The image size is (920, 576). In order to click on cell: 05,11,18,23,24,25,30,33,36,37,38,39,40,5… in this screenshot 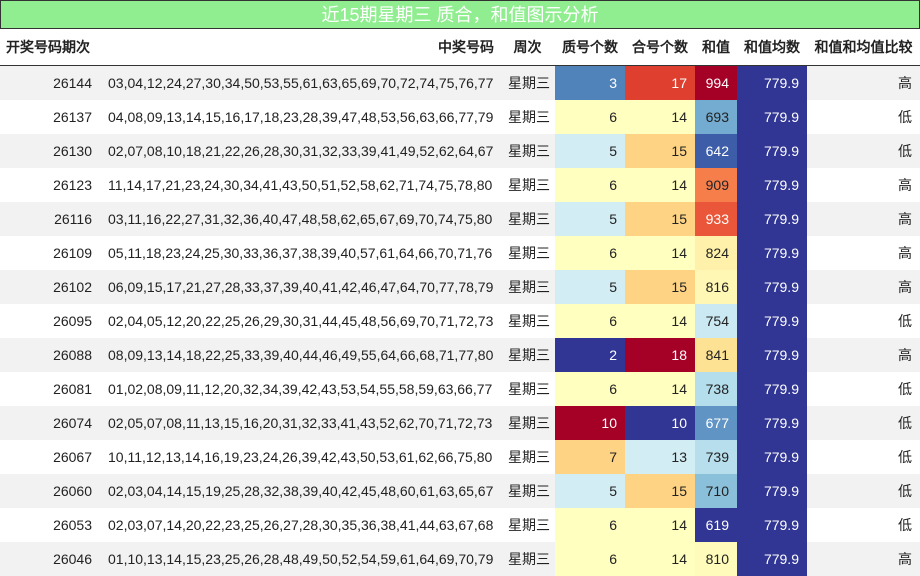, I will do `click(300, 253)`.